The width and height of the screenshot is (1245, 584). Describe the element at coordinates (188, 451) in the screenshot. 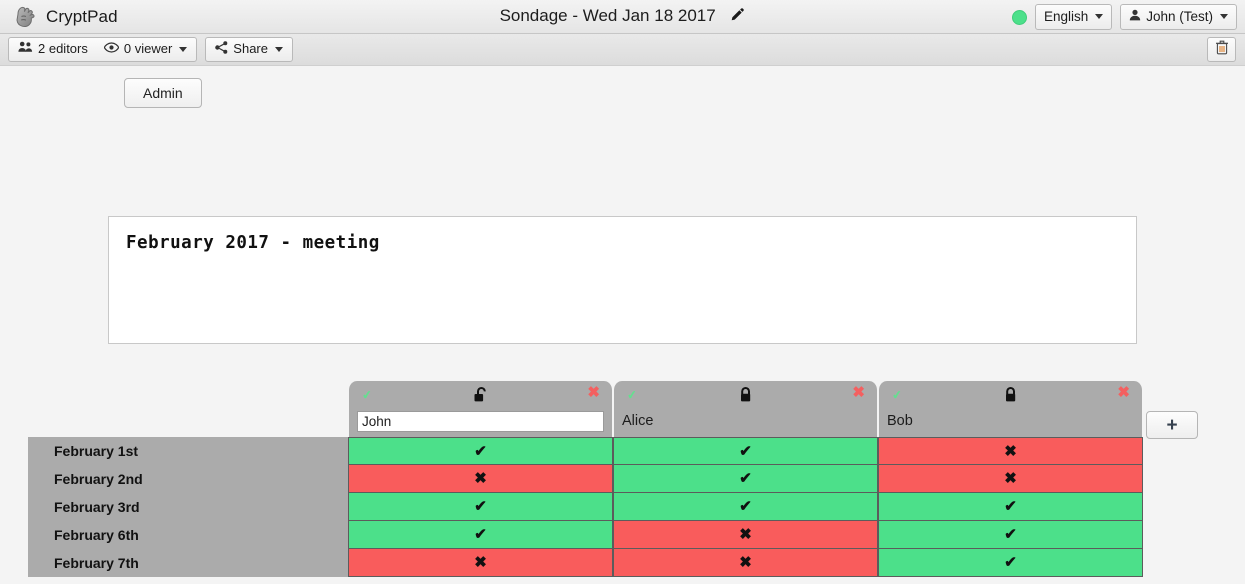

I see `poll-row-label: February 1st` at that location.